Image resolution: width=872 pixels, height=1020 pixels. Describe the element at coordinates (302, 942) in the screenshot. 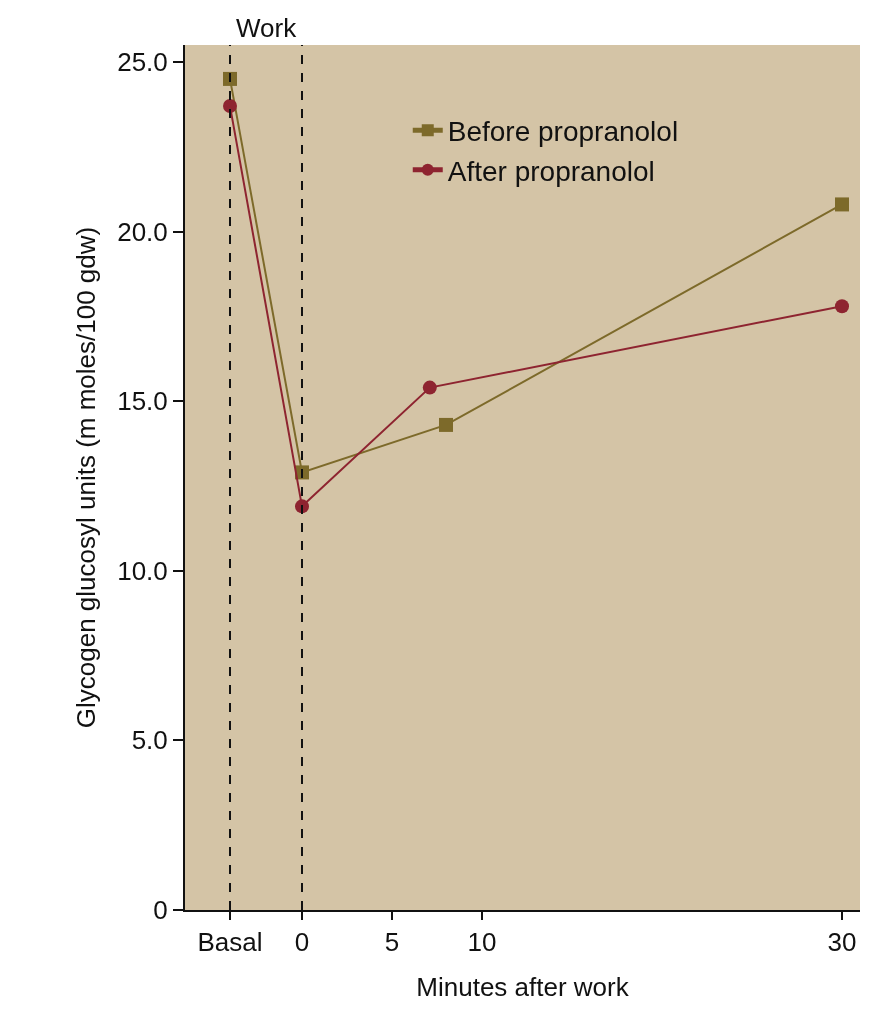

I see `x-tick-label: 0` at that location.